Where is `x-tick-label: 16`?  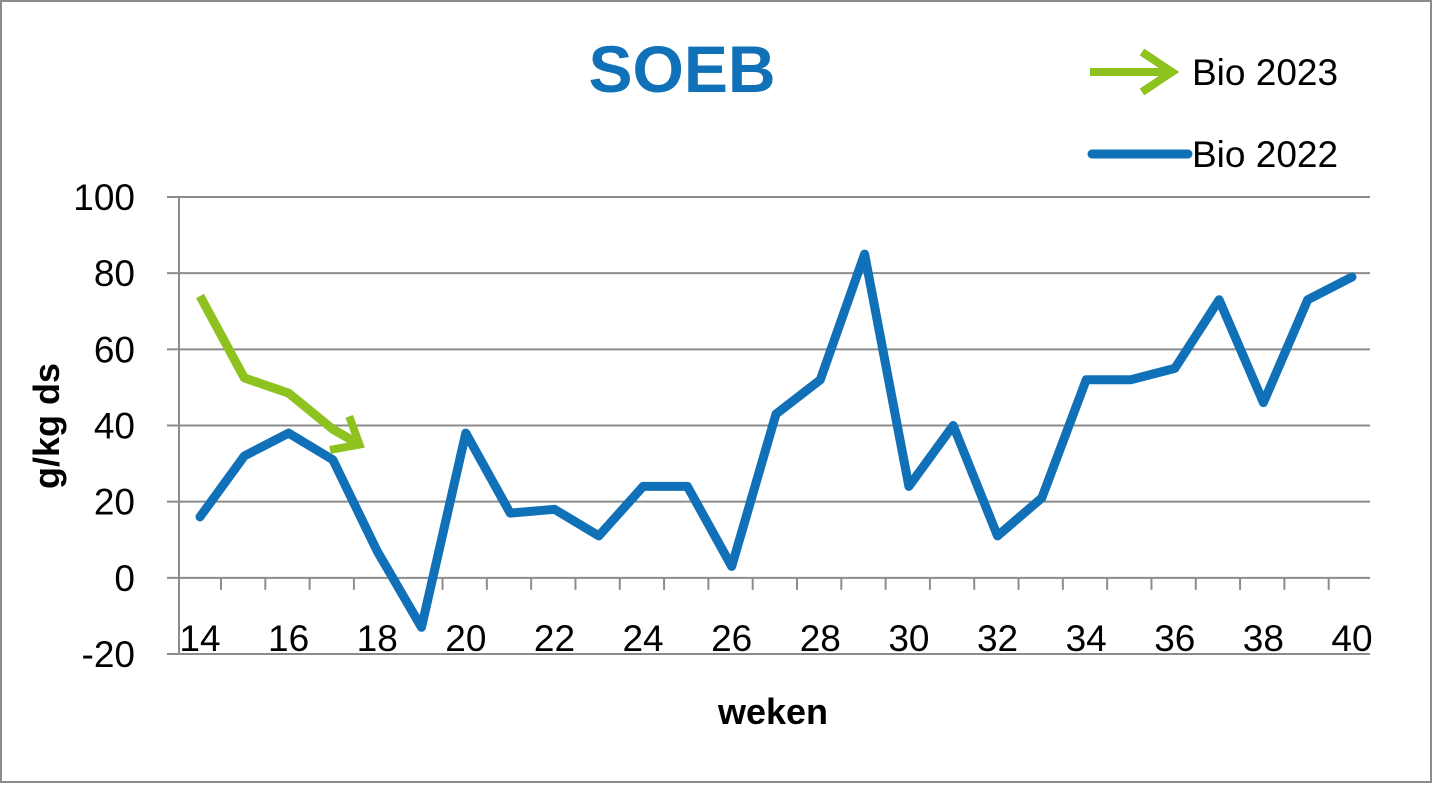
x-tick-label: 16 is located at coordinates (288, 638).